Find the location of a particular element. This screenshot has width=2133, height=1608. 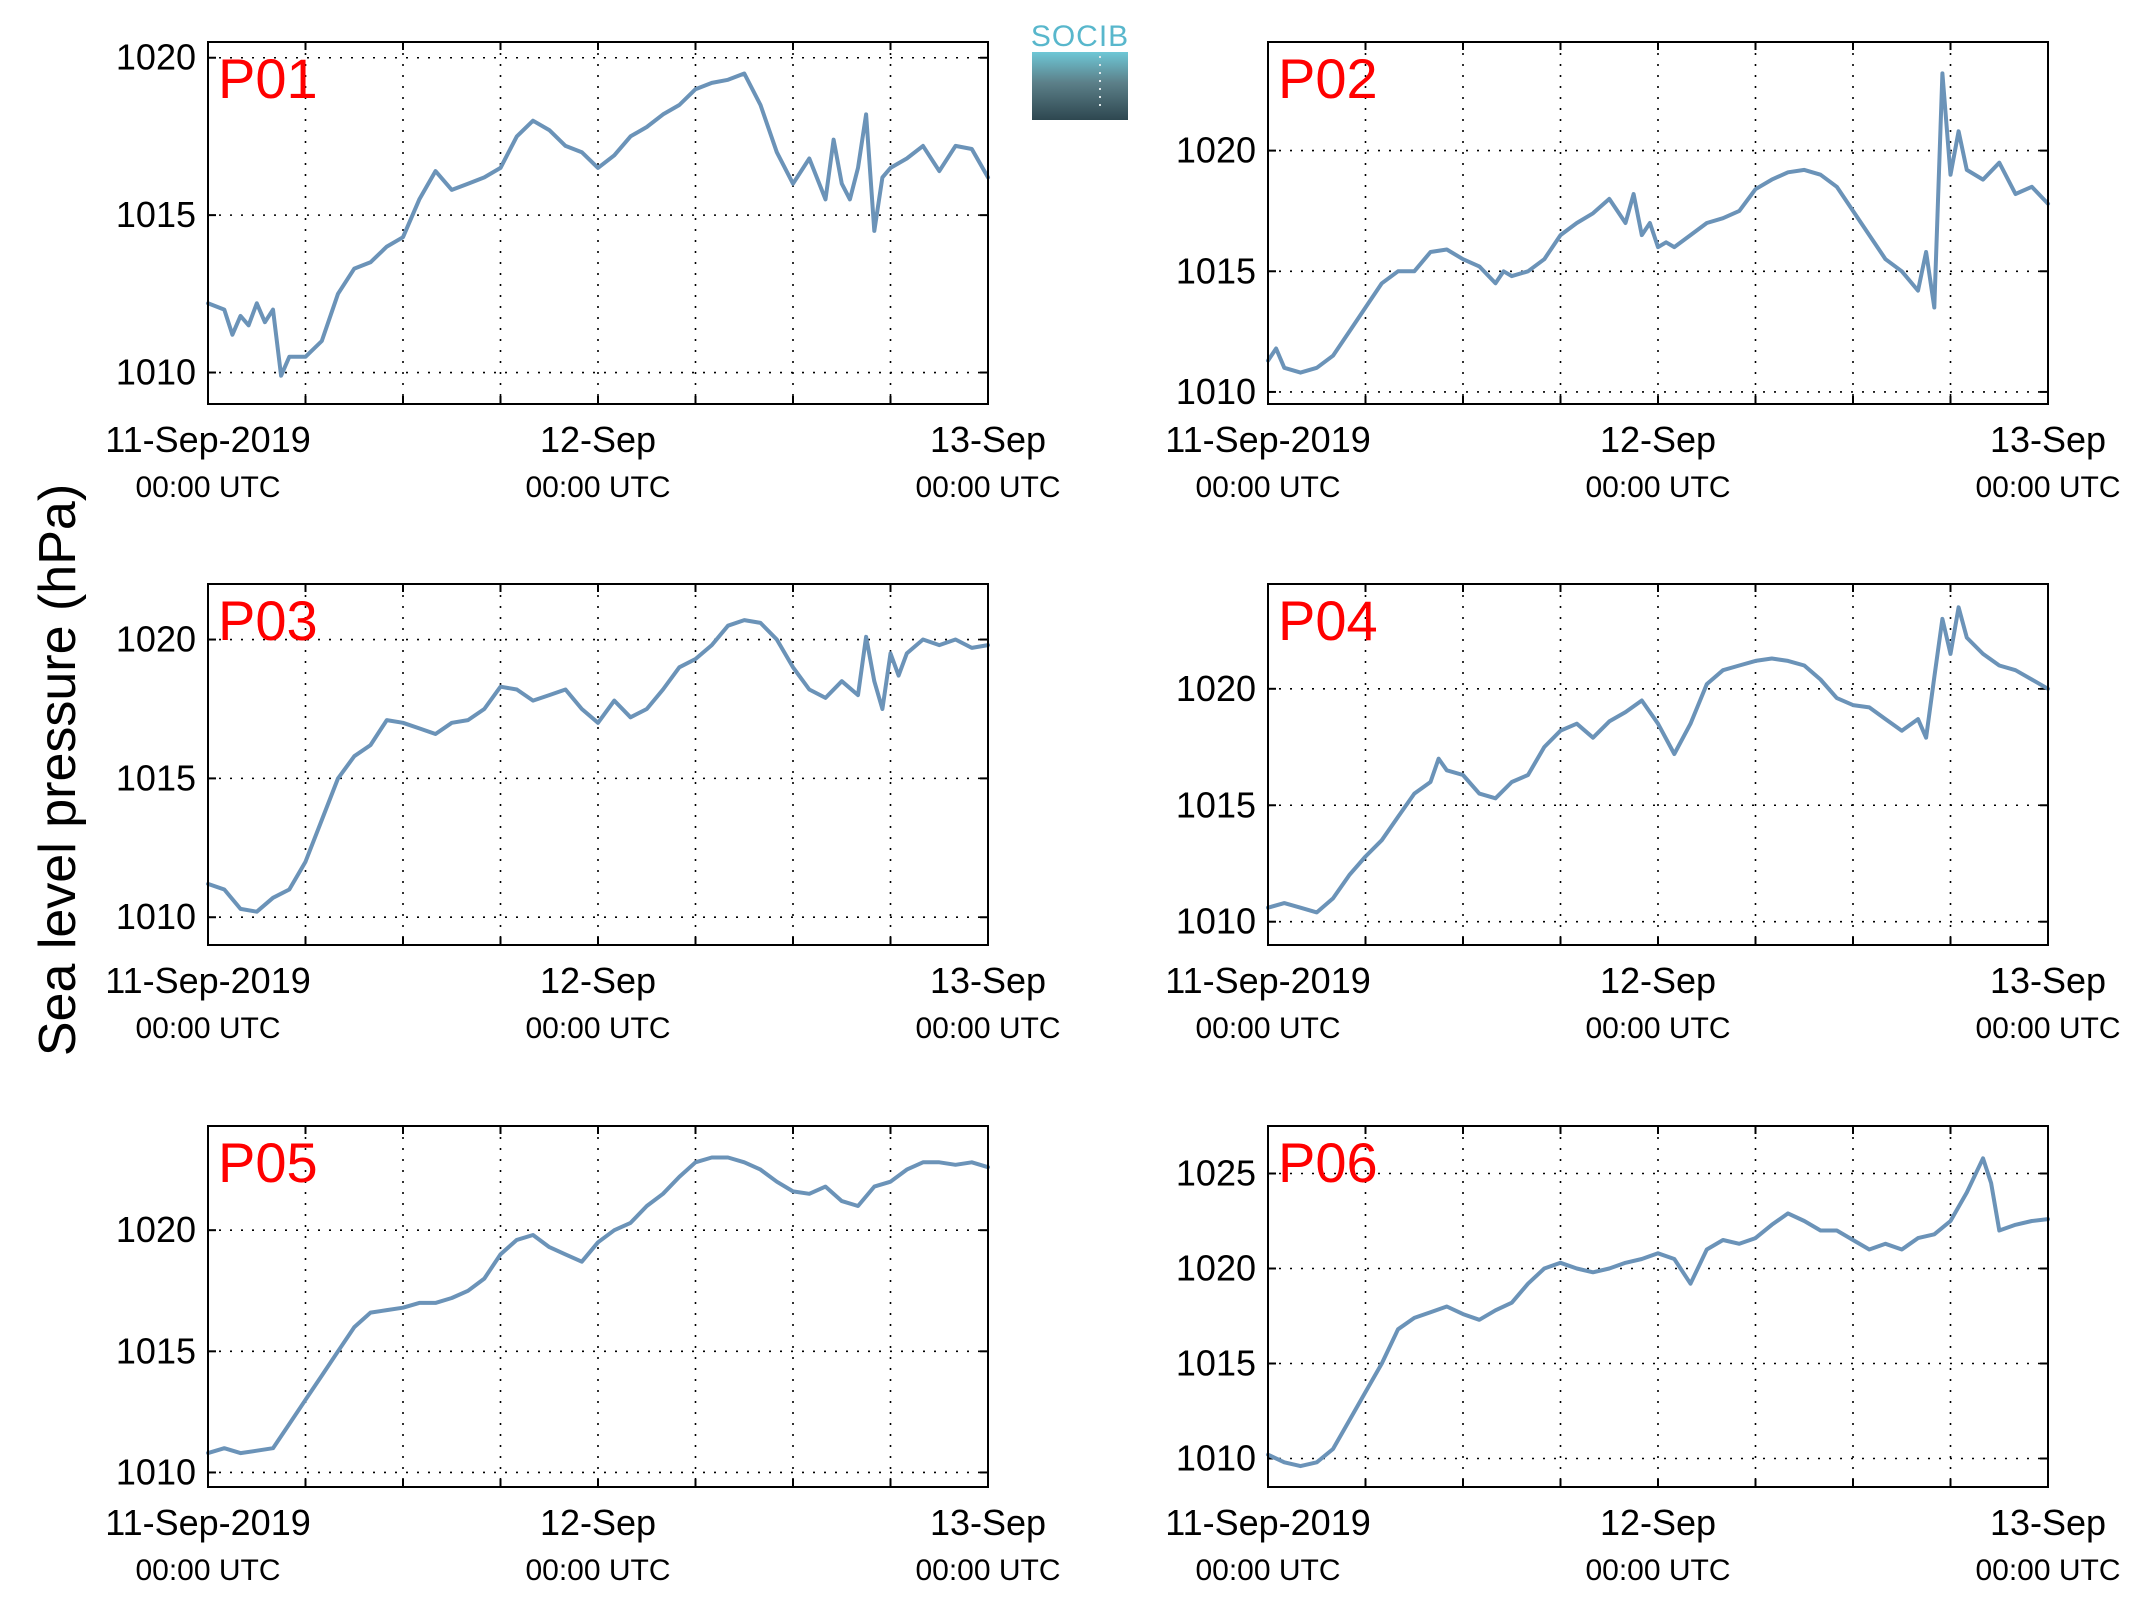

panel-label: P05 is located at coordinates (268, 1162).